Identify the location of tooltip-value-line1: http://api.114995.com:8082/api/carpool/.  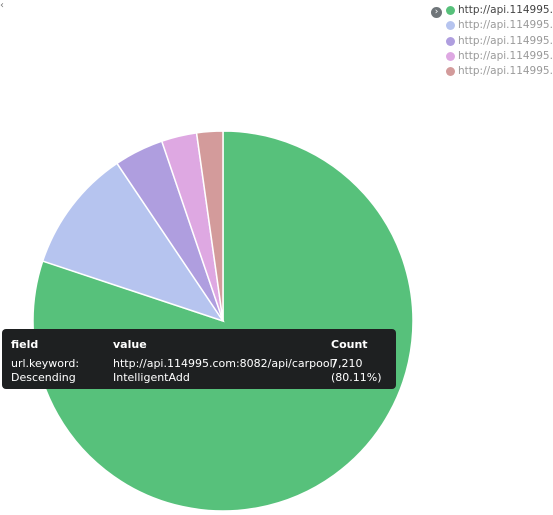
(225, 363).